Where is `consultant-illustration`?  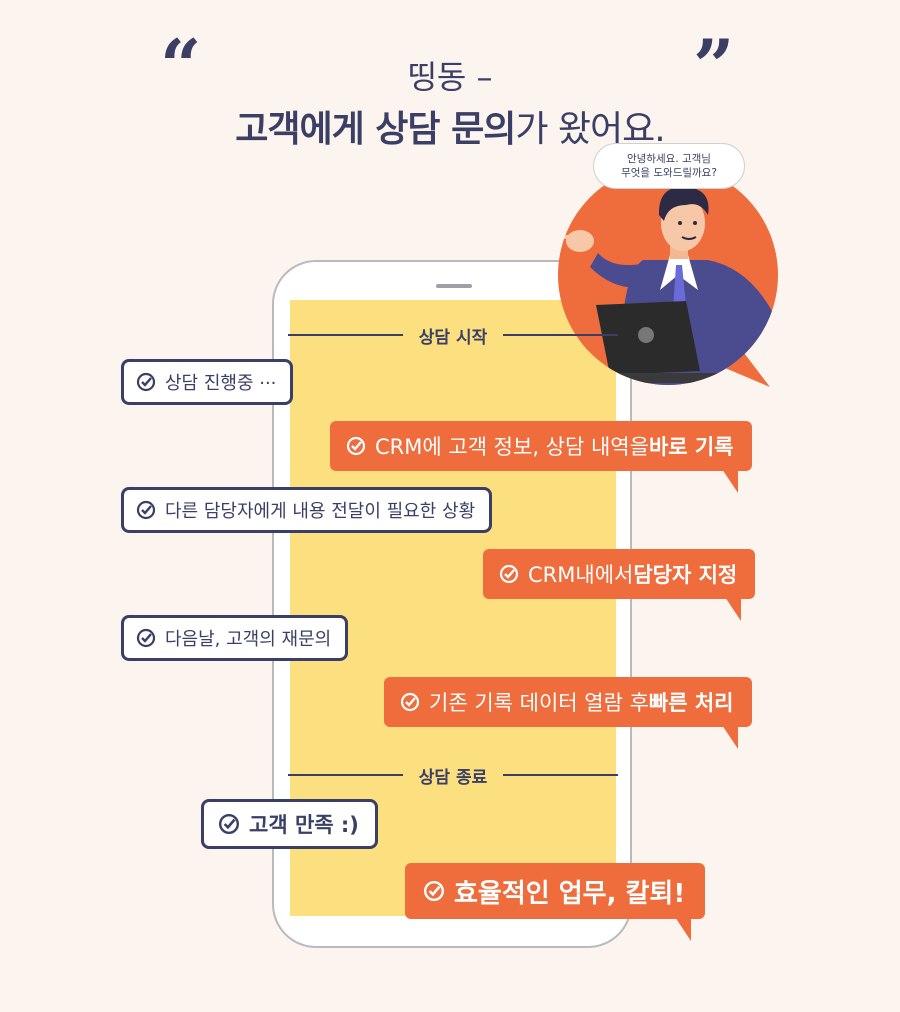
consultant-illustration is located at coordinates (678, 277).